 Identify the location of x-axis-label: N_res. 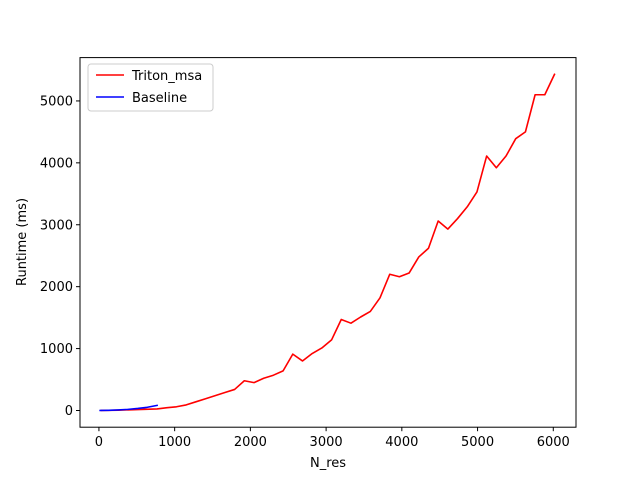
(328, 463).